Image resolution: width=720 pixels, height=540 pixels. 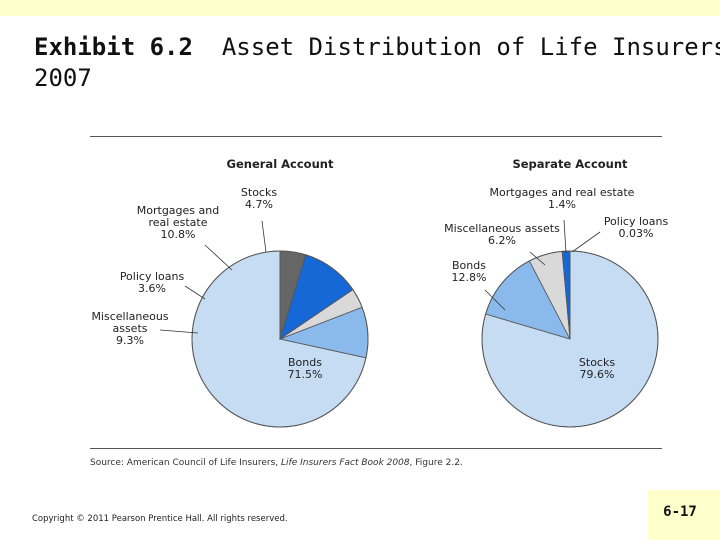 I want to click on general-account-value-mortgages-and-real-estate: 10.8%, so click(x=178, y=234).